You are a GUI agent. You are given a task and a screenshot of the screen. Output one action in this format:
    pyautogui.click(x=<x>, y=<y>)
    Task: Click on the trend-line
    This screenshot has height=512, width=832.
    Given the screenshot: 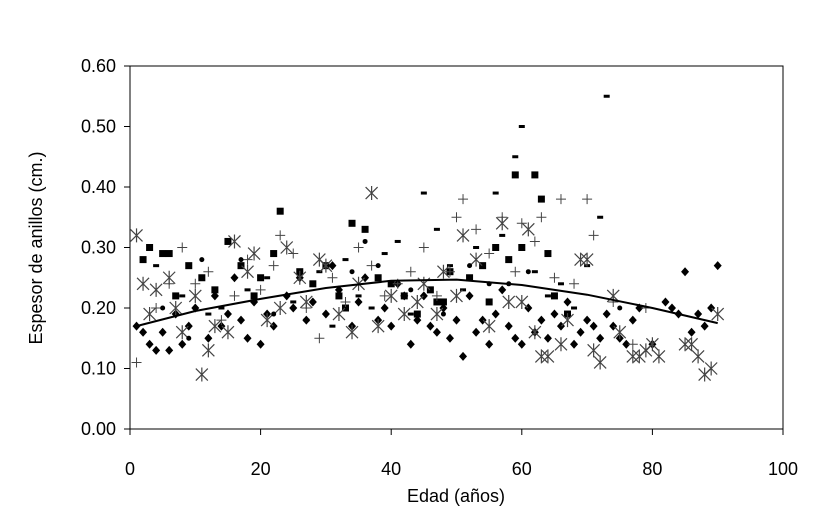 What is the action you would take?
    pyautogui.click(x=427, y=303)
    